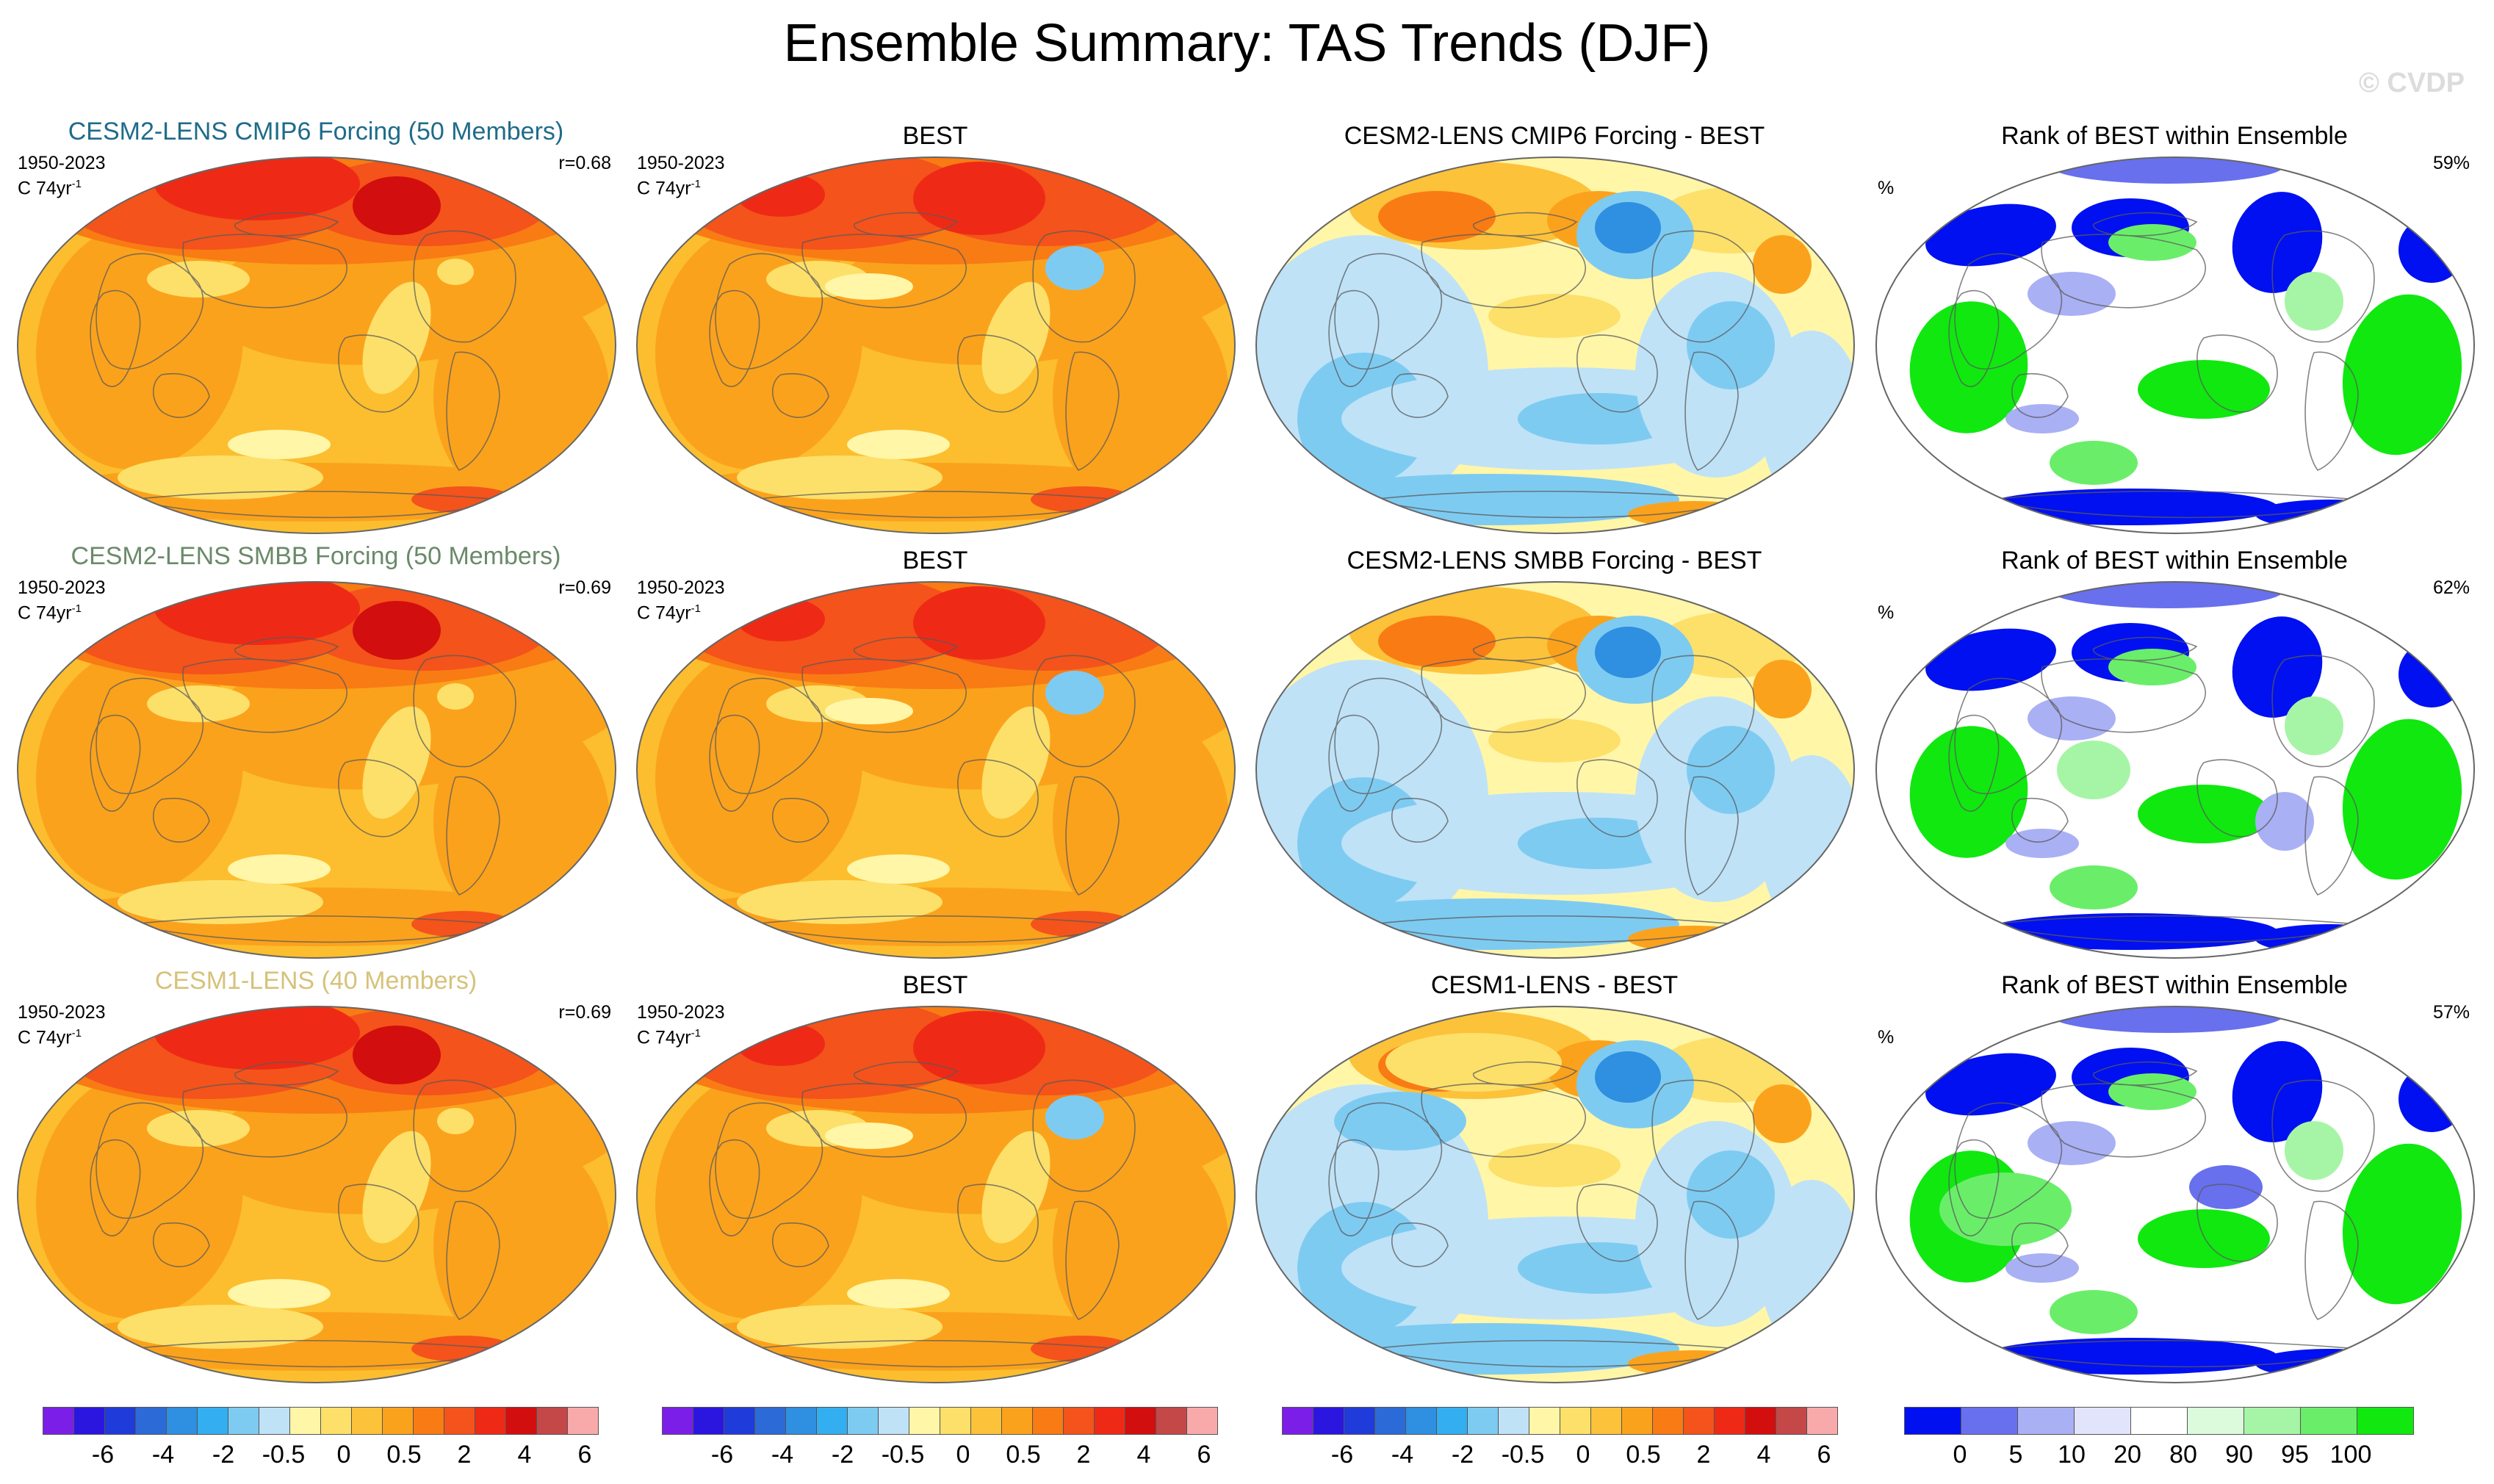  What do you see at coordinates (1554, 136) in the screenshot?
I see `diff-title: CESM2-LENS CMIP6 Forcing - BEST` at bounding box center [1554, 136].